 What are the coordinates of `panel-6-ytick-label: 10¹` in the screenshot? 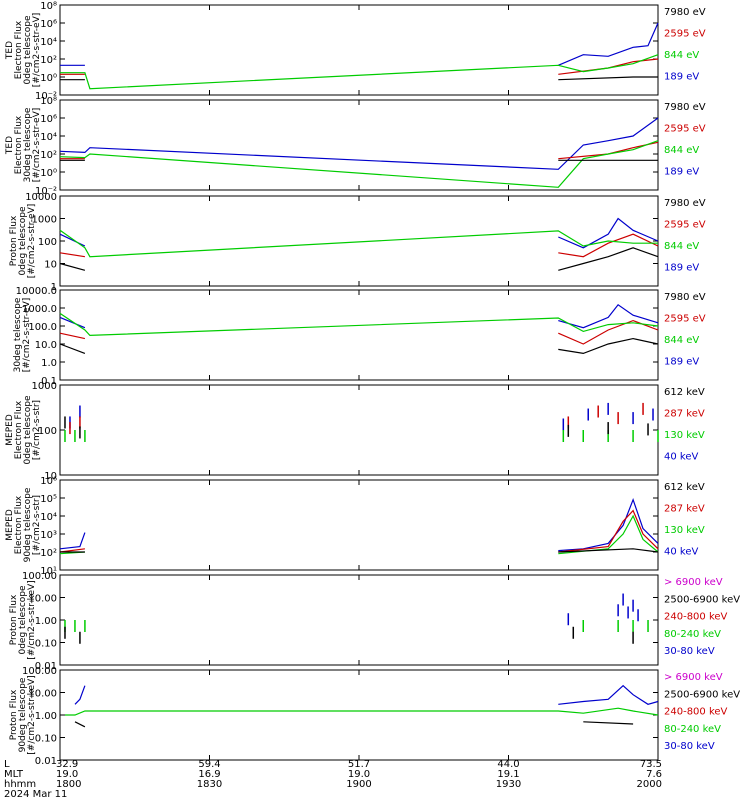 It's located at (48, 571).